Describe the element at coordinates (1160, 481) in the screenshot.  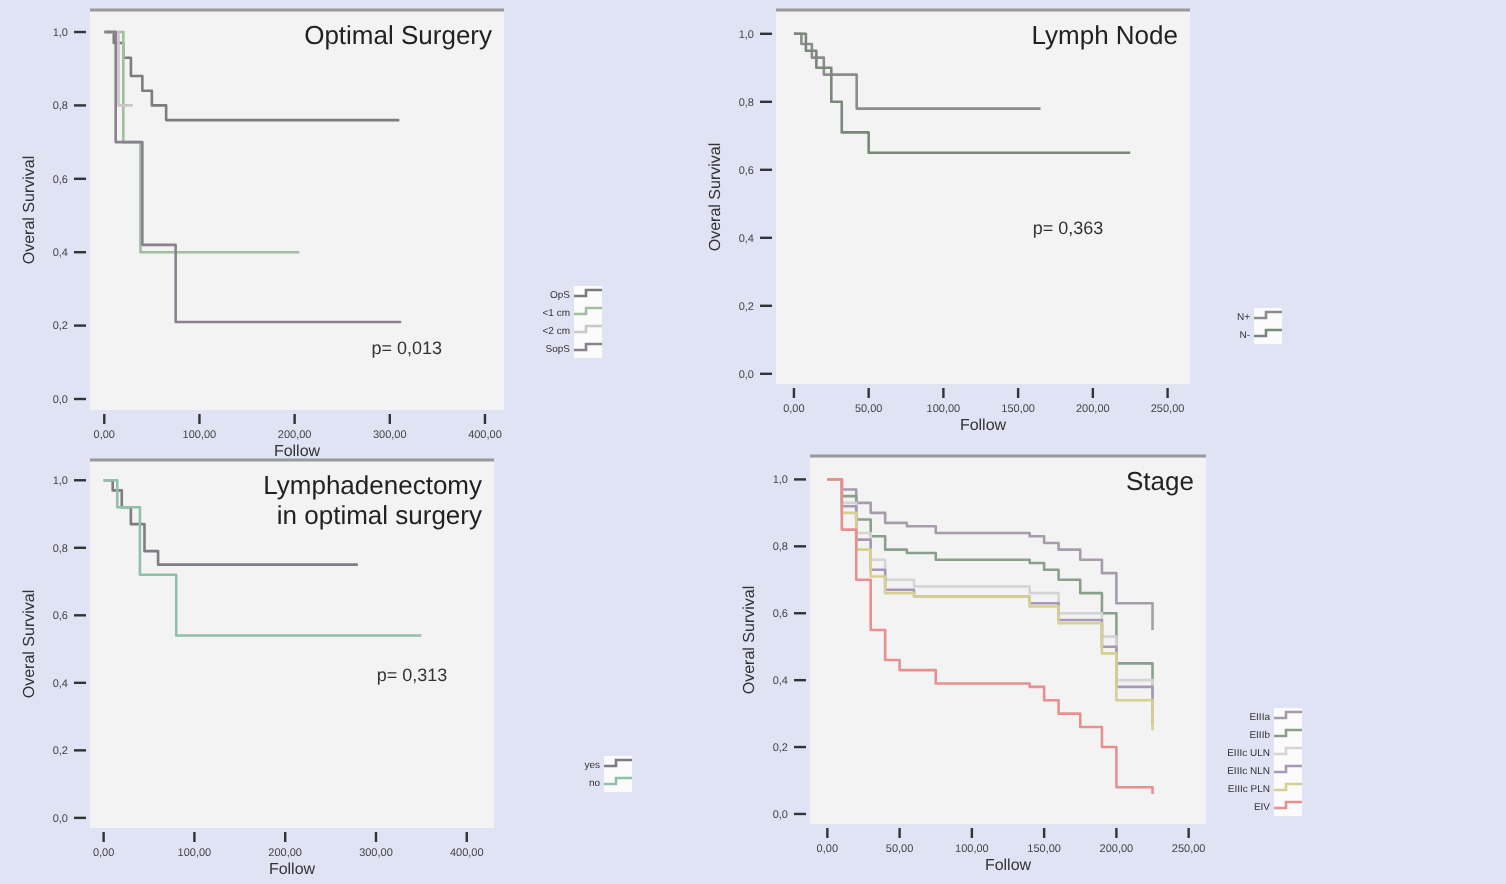
I see `chart-title: Stage` at that location.